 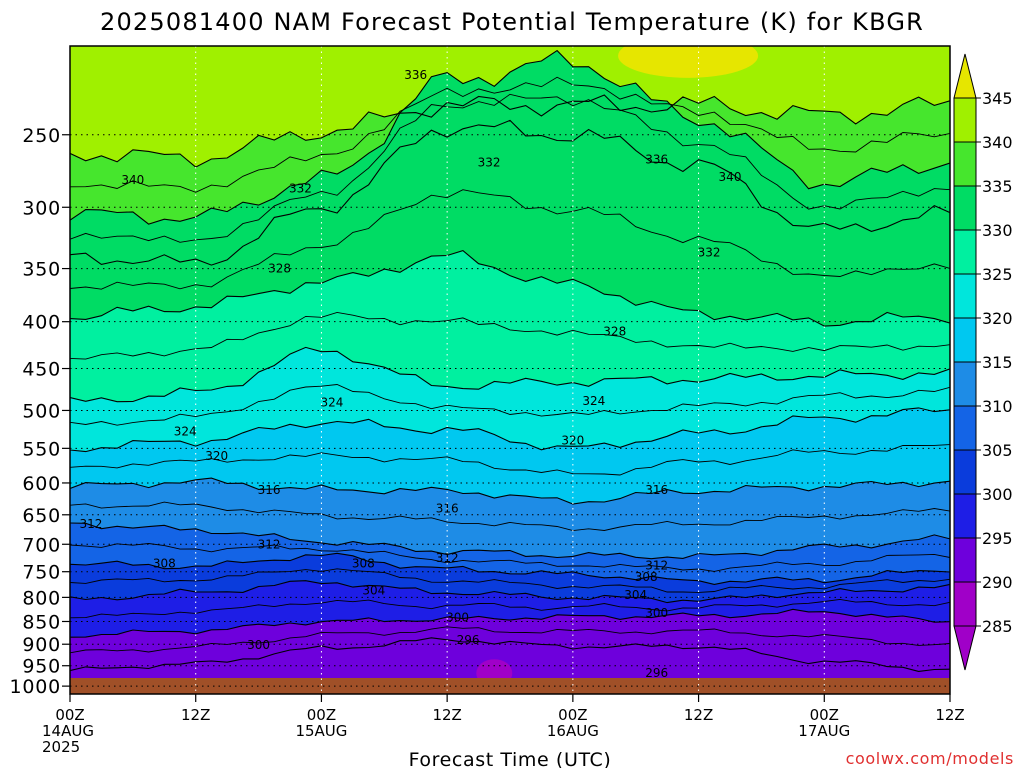 I want to click on y-tick-label: 1000, so click(x=35, y=687).